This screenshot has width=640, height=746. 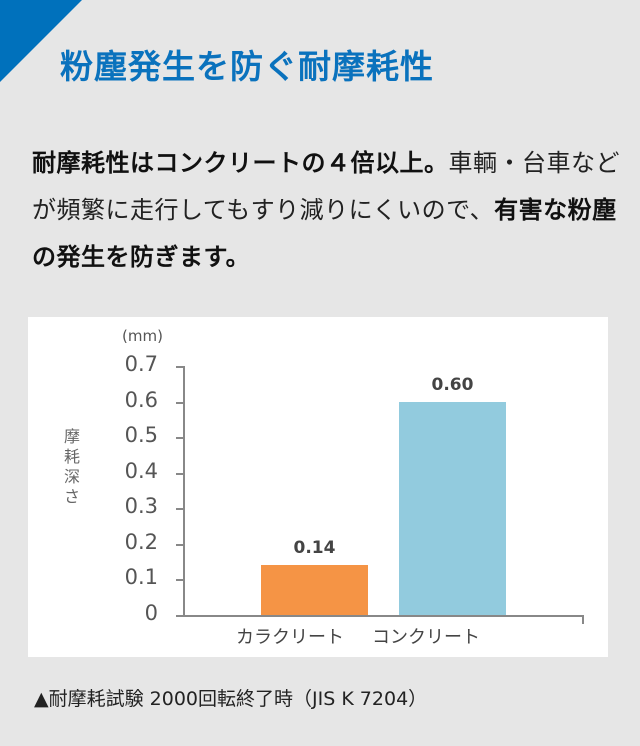 What do you see at coordinates (314, 548) in the screenshot?
I see `bar-value-label: 0.14` at bounding box center [314, 548].